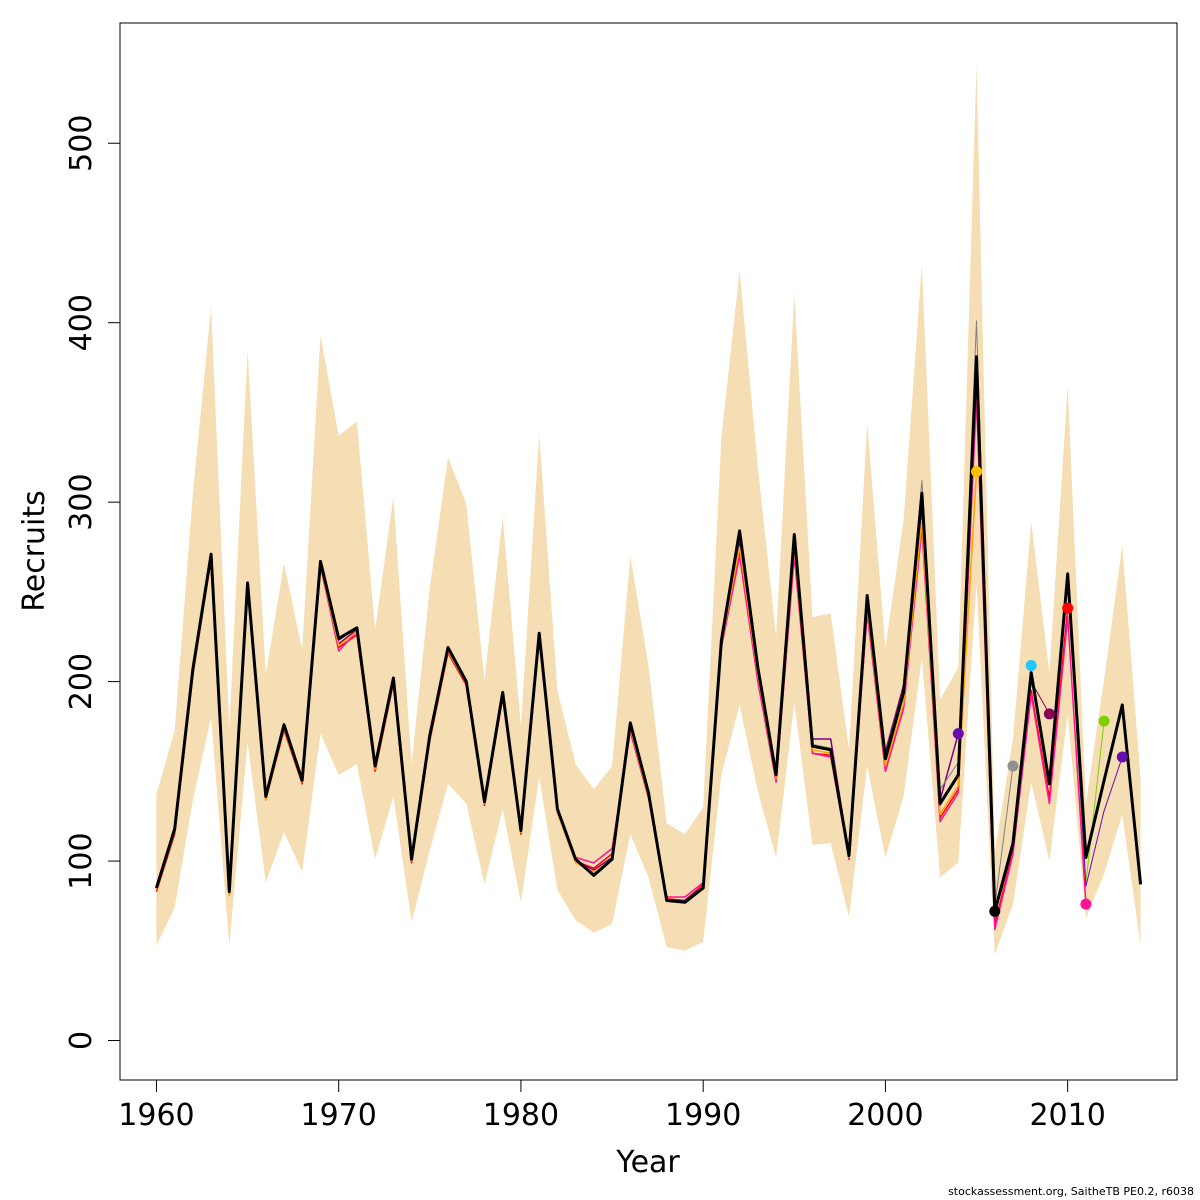 This screenshot has height=1200, width=1200. What do you see at coordinates (339, 1115) in the screenshot?
I see `x-tick-label-1970: 1970` at bounding box center [339, 1115].